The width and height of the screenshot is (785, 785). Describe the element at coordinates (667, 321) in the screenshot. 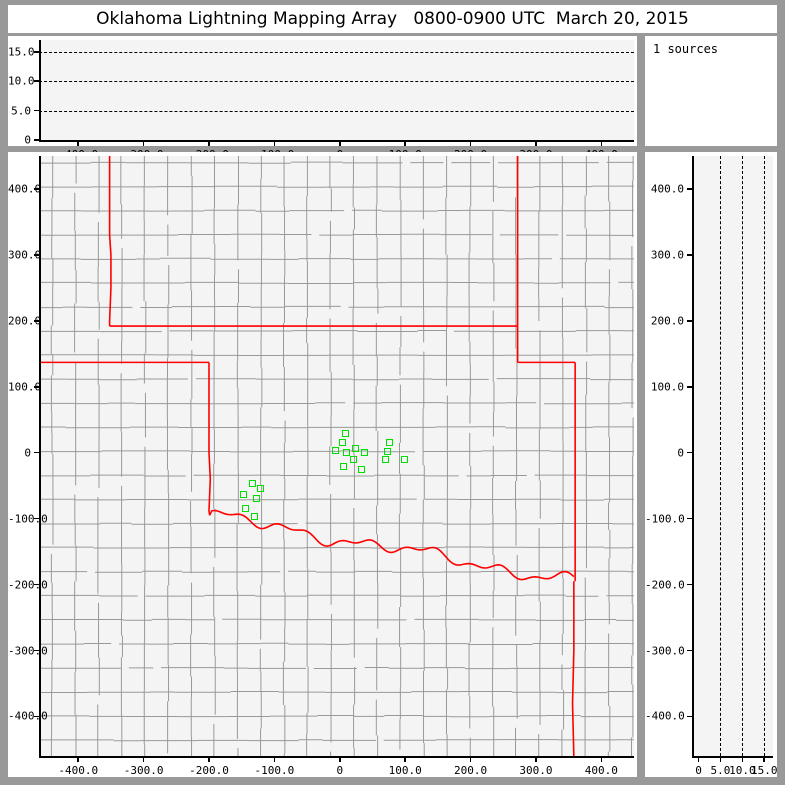

I see `right-panel-ytick-label: 200.0` at that location.